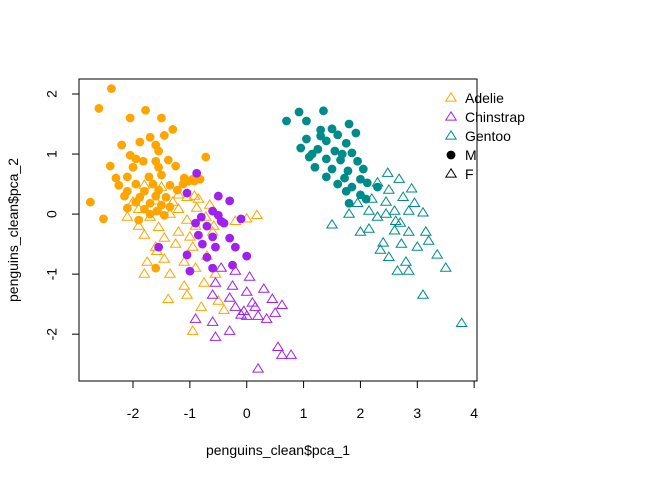 The width and height of the screenshot is (672, 480). I want to click on y-tick-label: 0, so click(52, 214).